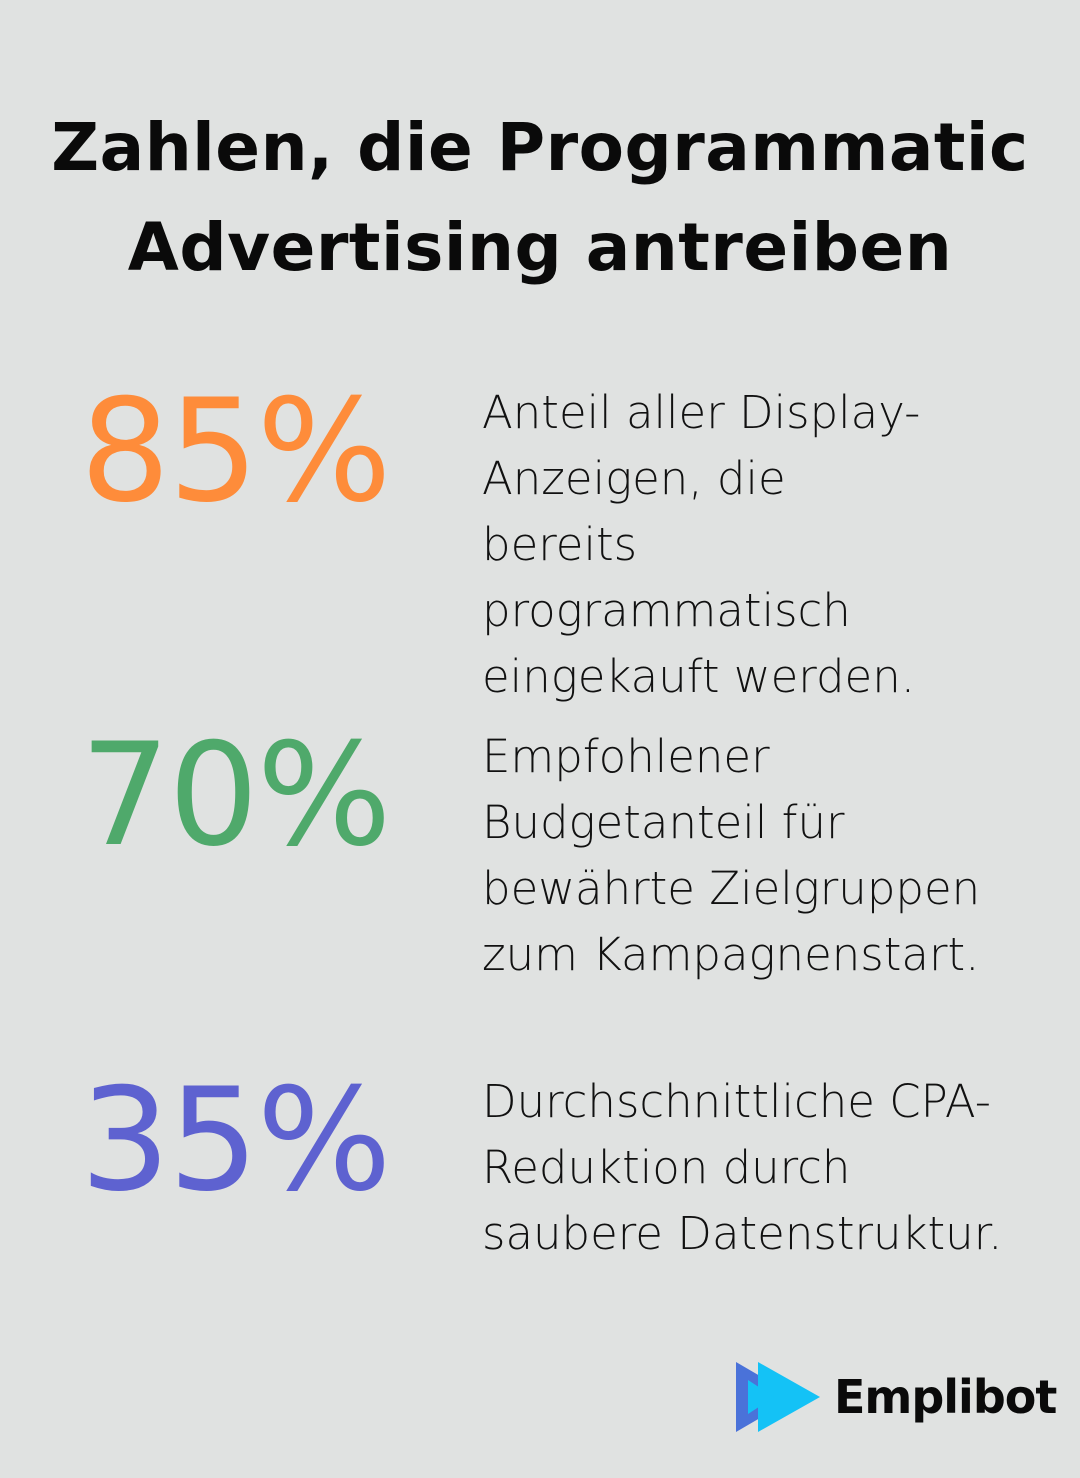  Describe the element at coordinates (778, 1397) in the screenshot. I see `play-forward-icon` at that location.